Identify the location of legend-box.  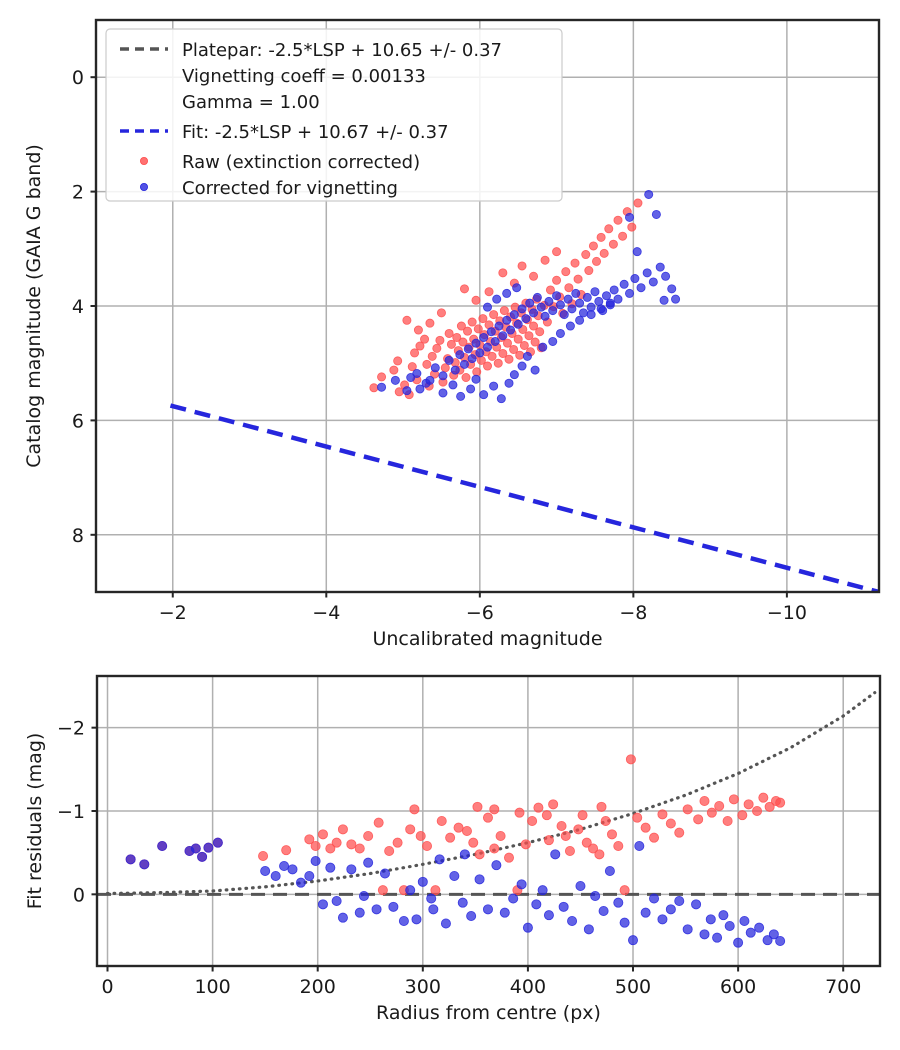
(334, 115).